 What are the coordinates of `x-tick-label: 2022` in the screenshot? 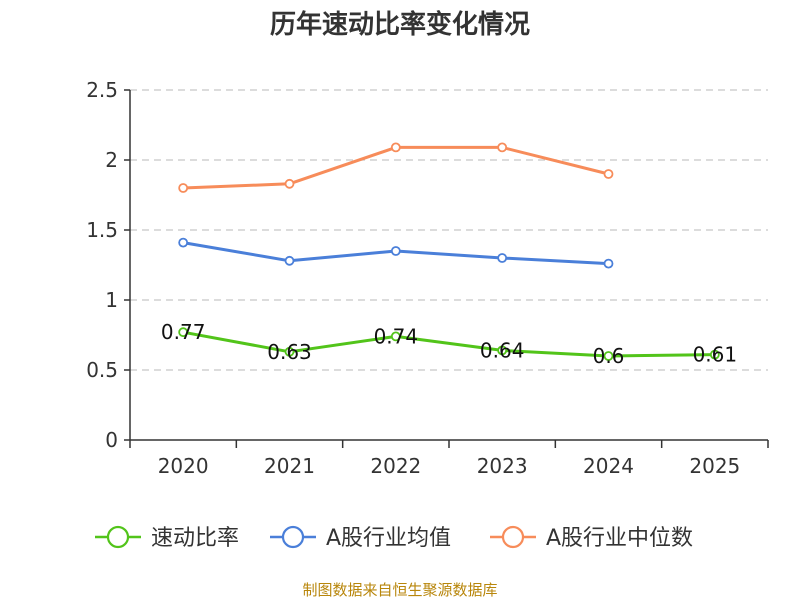 It's located at (395, 466).